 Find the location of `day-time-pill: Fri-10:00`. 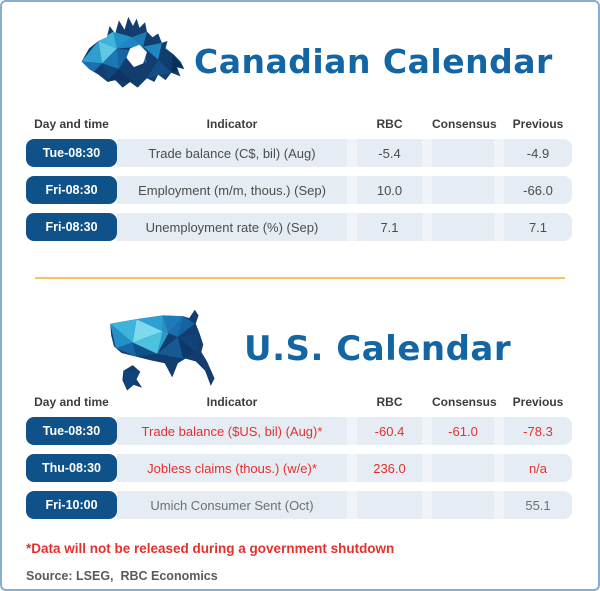

day-time-pill: Fri-10:00 is located at coordinates (71, 505).